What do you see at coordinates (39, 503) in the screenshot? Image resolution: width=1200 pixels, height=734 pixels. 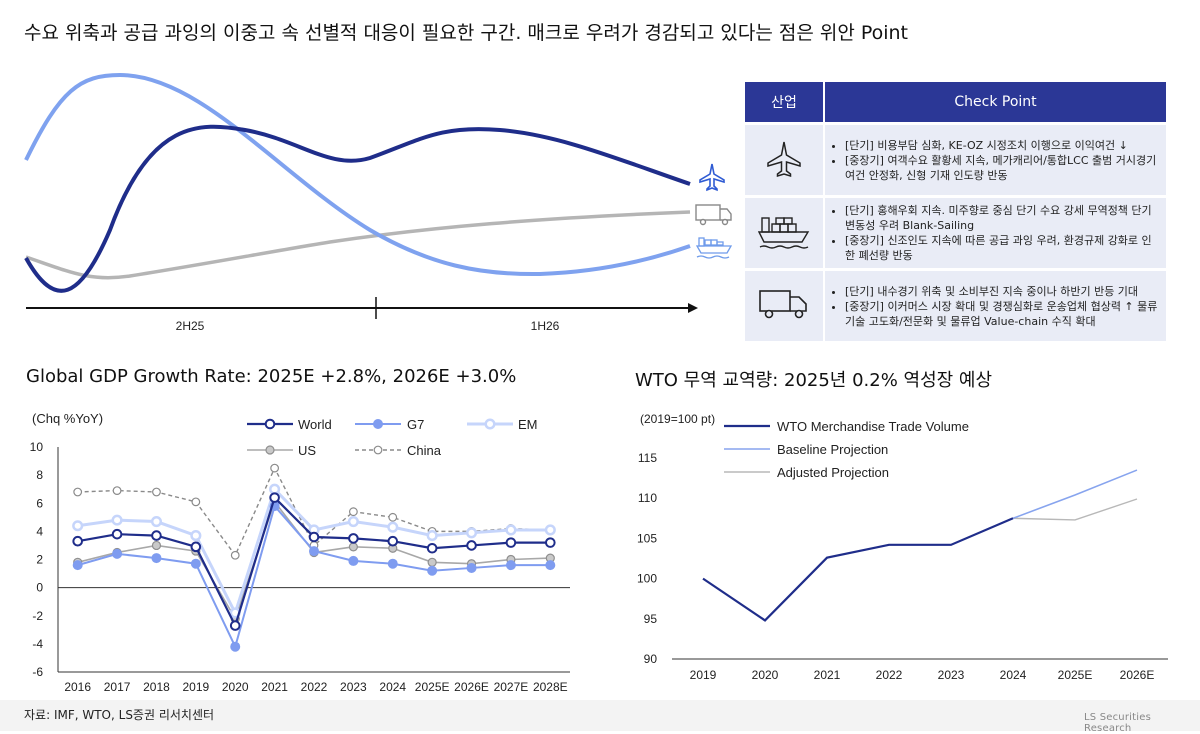 I see `y-tick-label: 6` at bounding box center [39, 503].